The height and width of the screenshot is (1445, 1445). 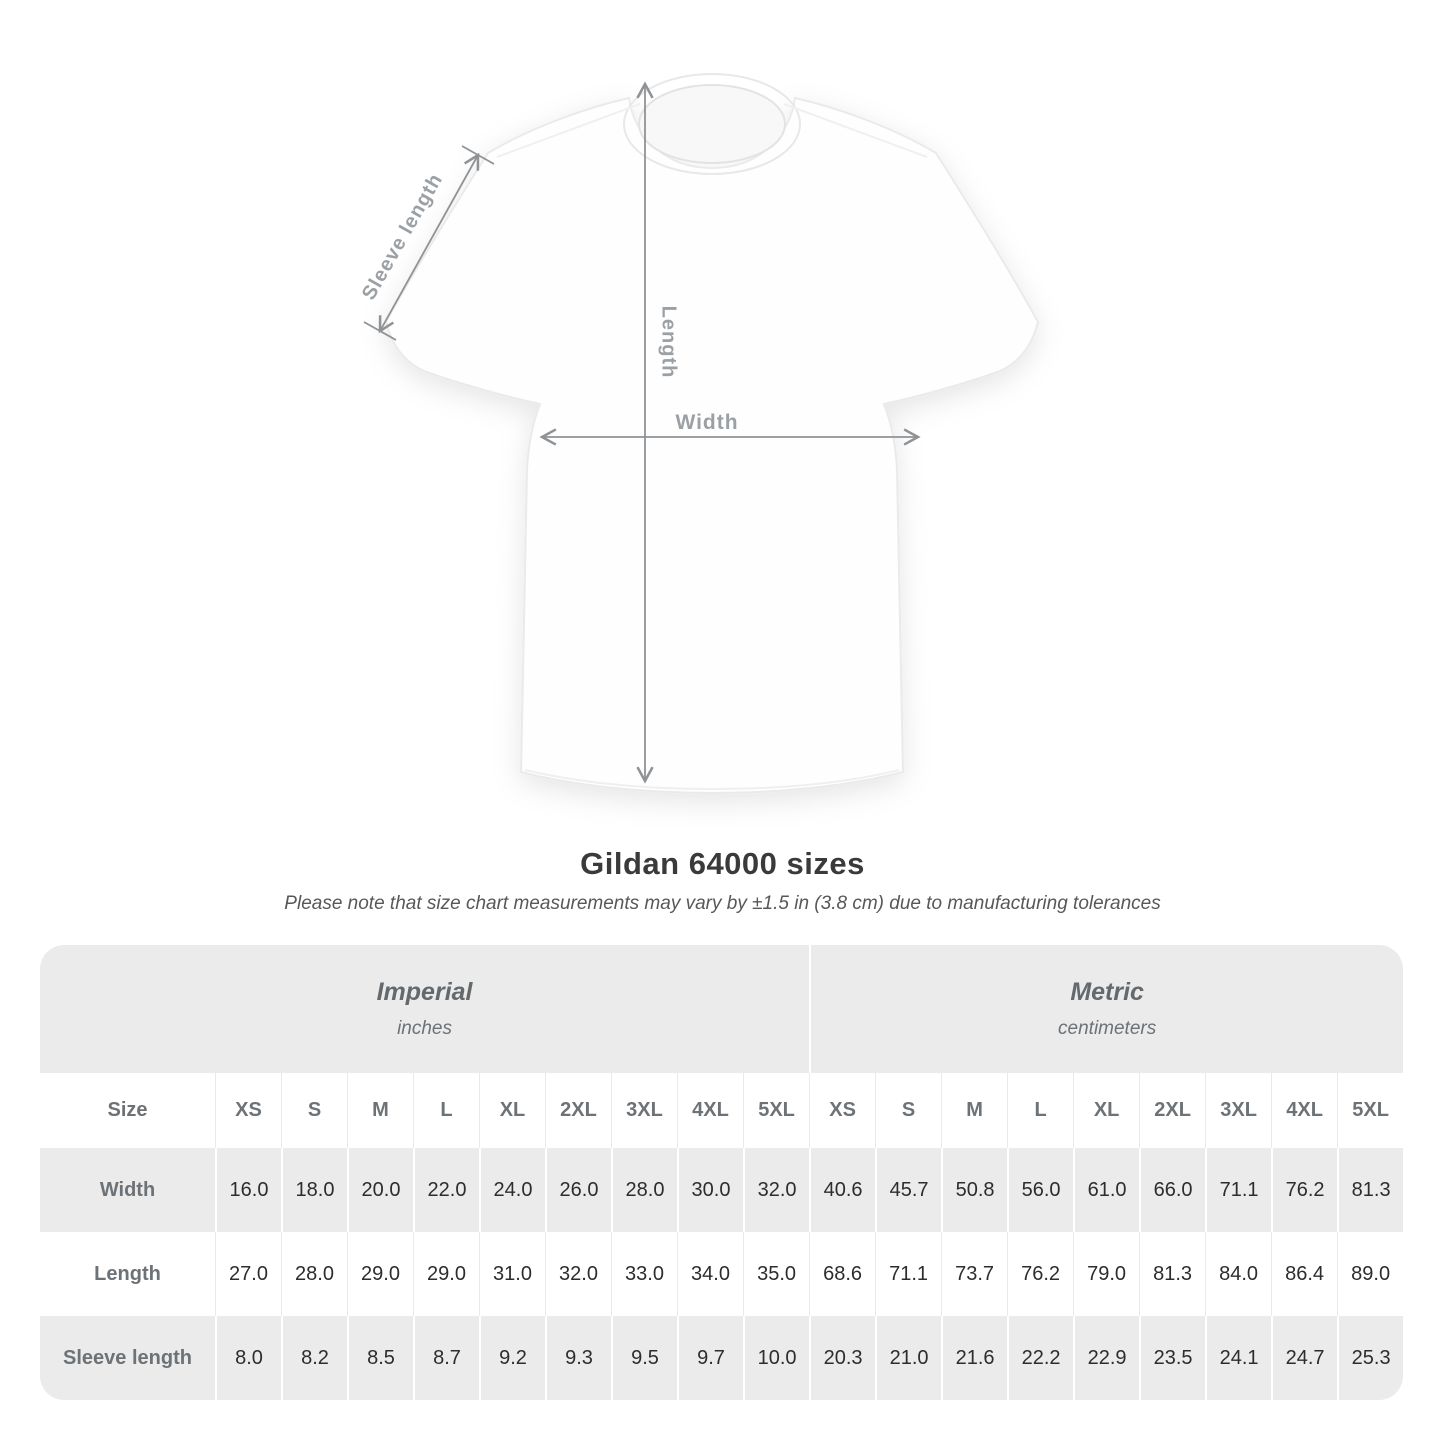 What do you see at coordinates (1106, 1190) in the screenshot?
I see `value-width-metric-xl: 61.0` at bounding box center [1106, 1190].